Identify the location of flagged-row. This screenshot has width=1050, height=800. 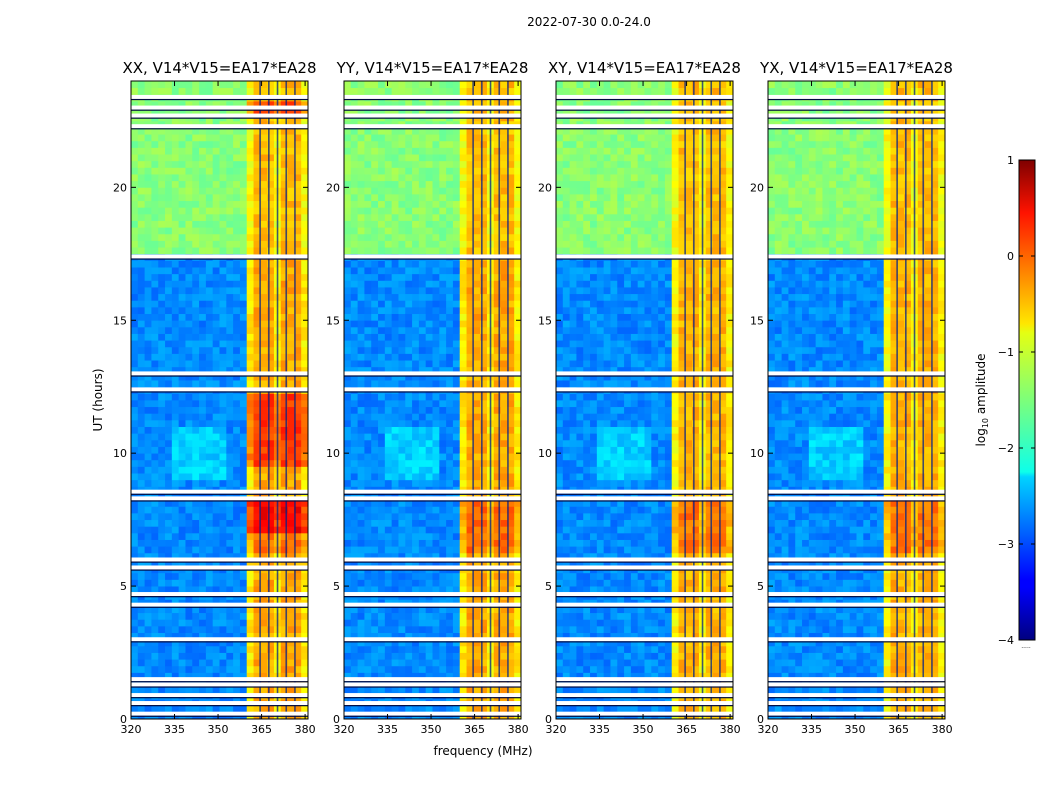
(219, 107).